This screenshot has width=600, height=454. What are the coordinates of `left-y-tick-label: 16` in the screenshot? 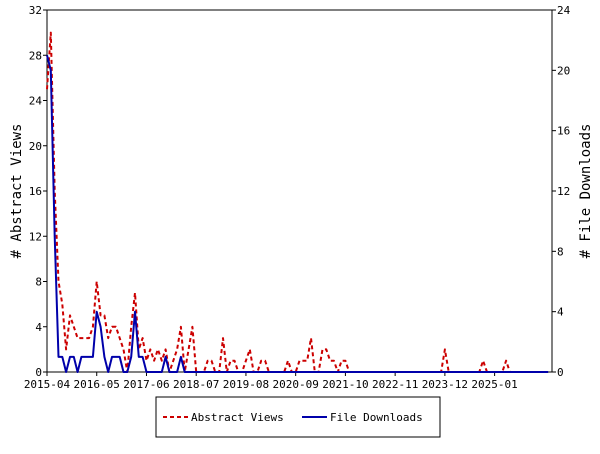 It's located at (35, 191).